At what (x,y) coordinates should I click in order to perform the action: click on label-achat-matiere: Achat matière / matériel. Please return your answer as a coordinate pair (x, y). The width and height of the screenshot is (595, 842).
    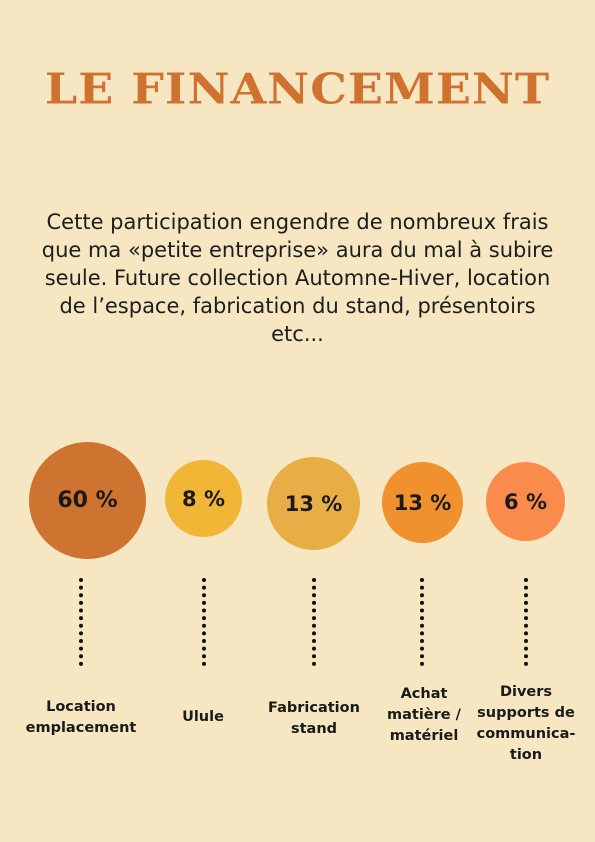
    Looking at the image, I should click on (424, 715).